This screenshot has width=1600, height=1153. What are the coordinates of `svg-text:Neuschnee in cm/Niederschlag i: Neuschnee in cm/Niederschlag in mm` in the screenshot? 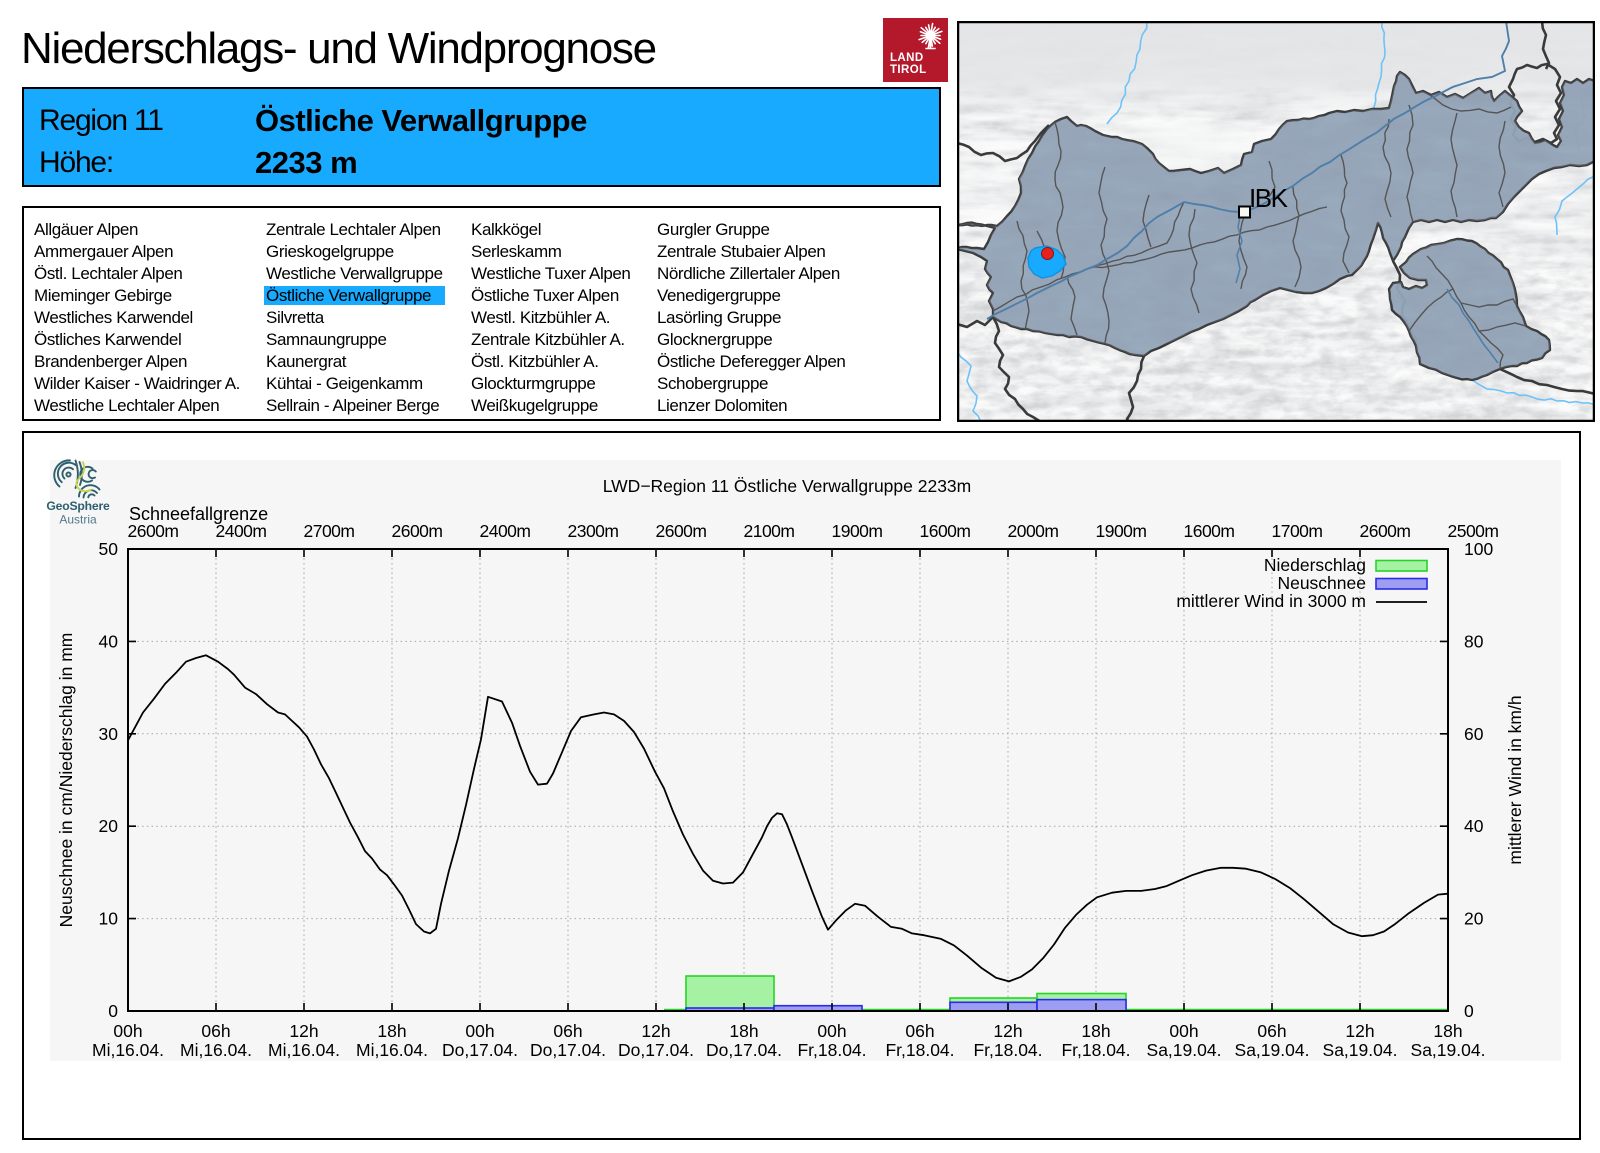 It's located at (66, 780).